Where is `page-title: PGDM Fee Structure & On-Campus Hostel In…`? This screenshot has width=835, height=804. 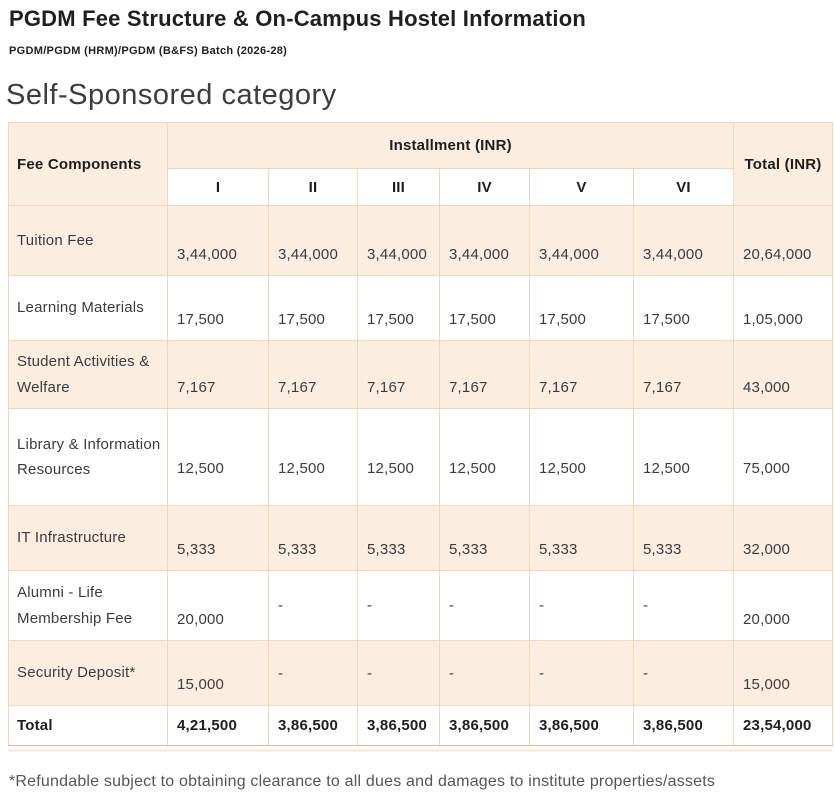 page-title: PGDM Fee Structure & On-Campus Hostel In… is located at coordinates (297, 18).